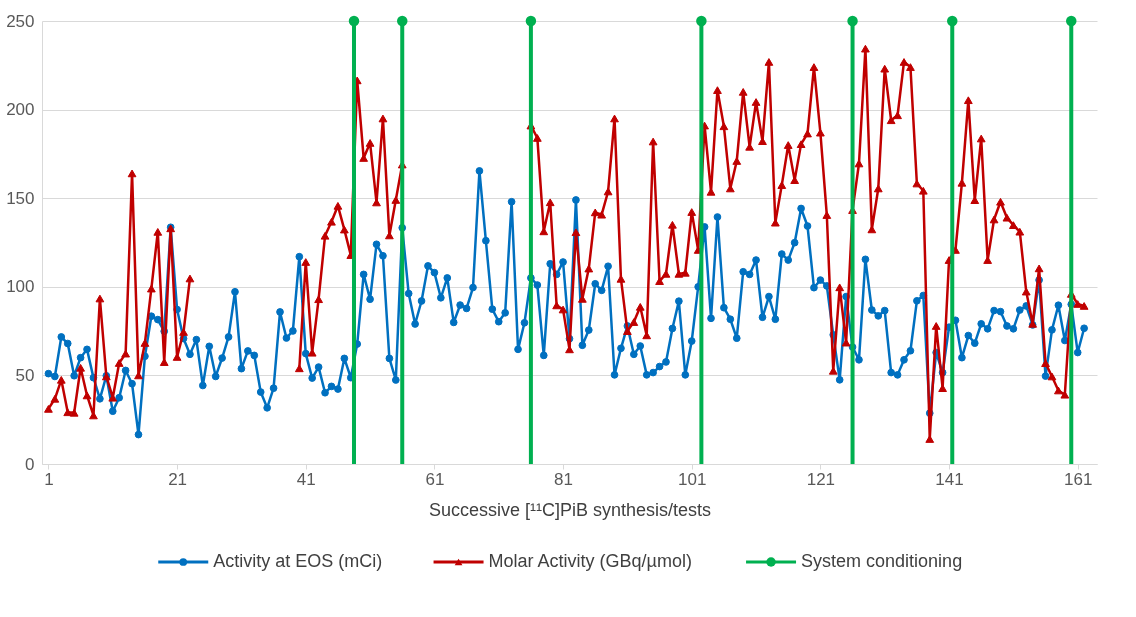  I want to click on y-tick-label: 100, so click(20, 287).